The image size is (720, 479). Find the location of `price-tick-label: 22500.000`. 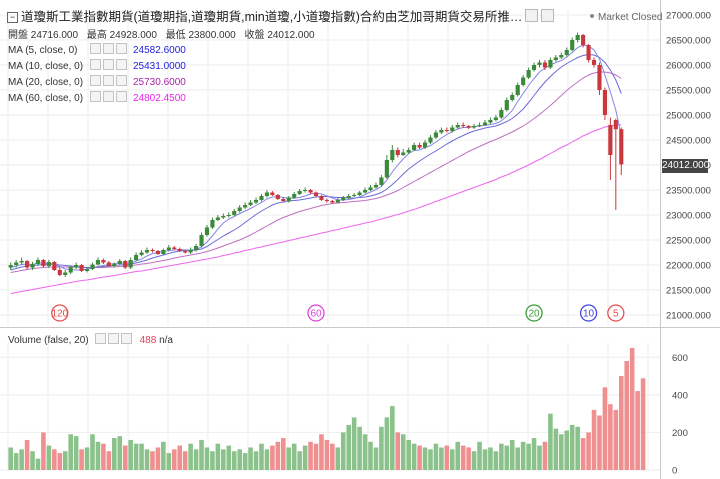

price-tick-label: 22500.000 is located at coordinates (688, 241).